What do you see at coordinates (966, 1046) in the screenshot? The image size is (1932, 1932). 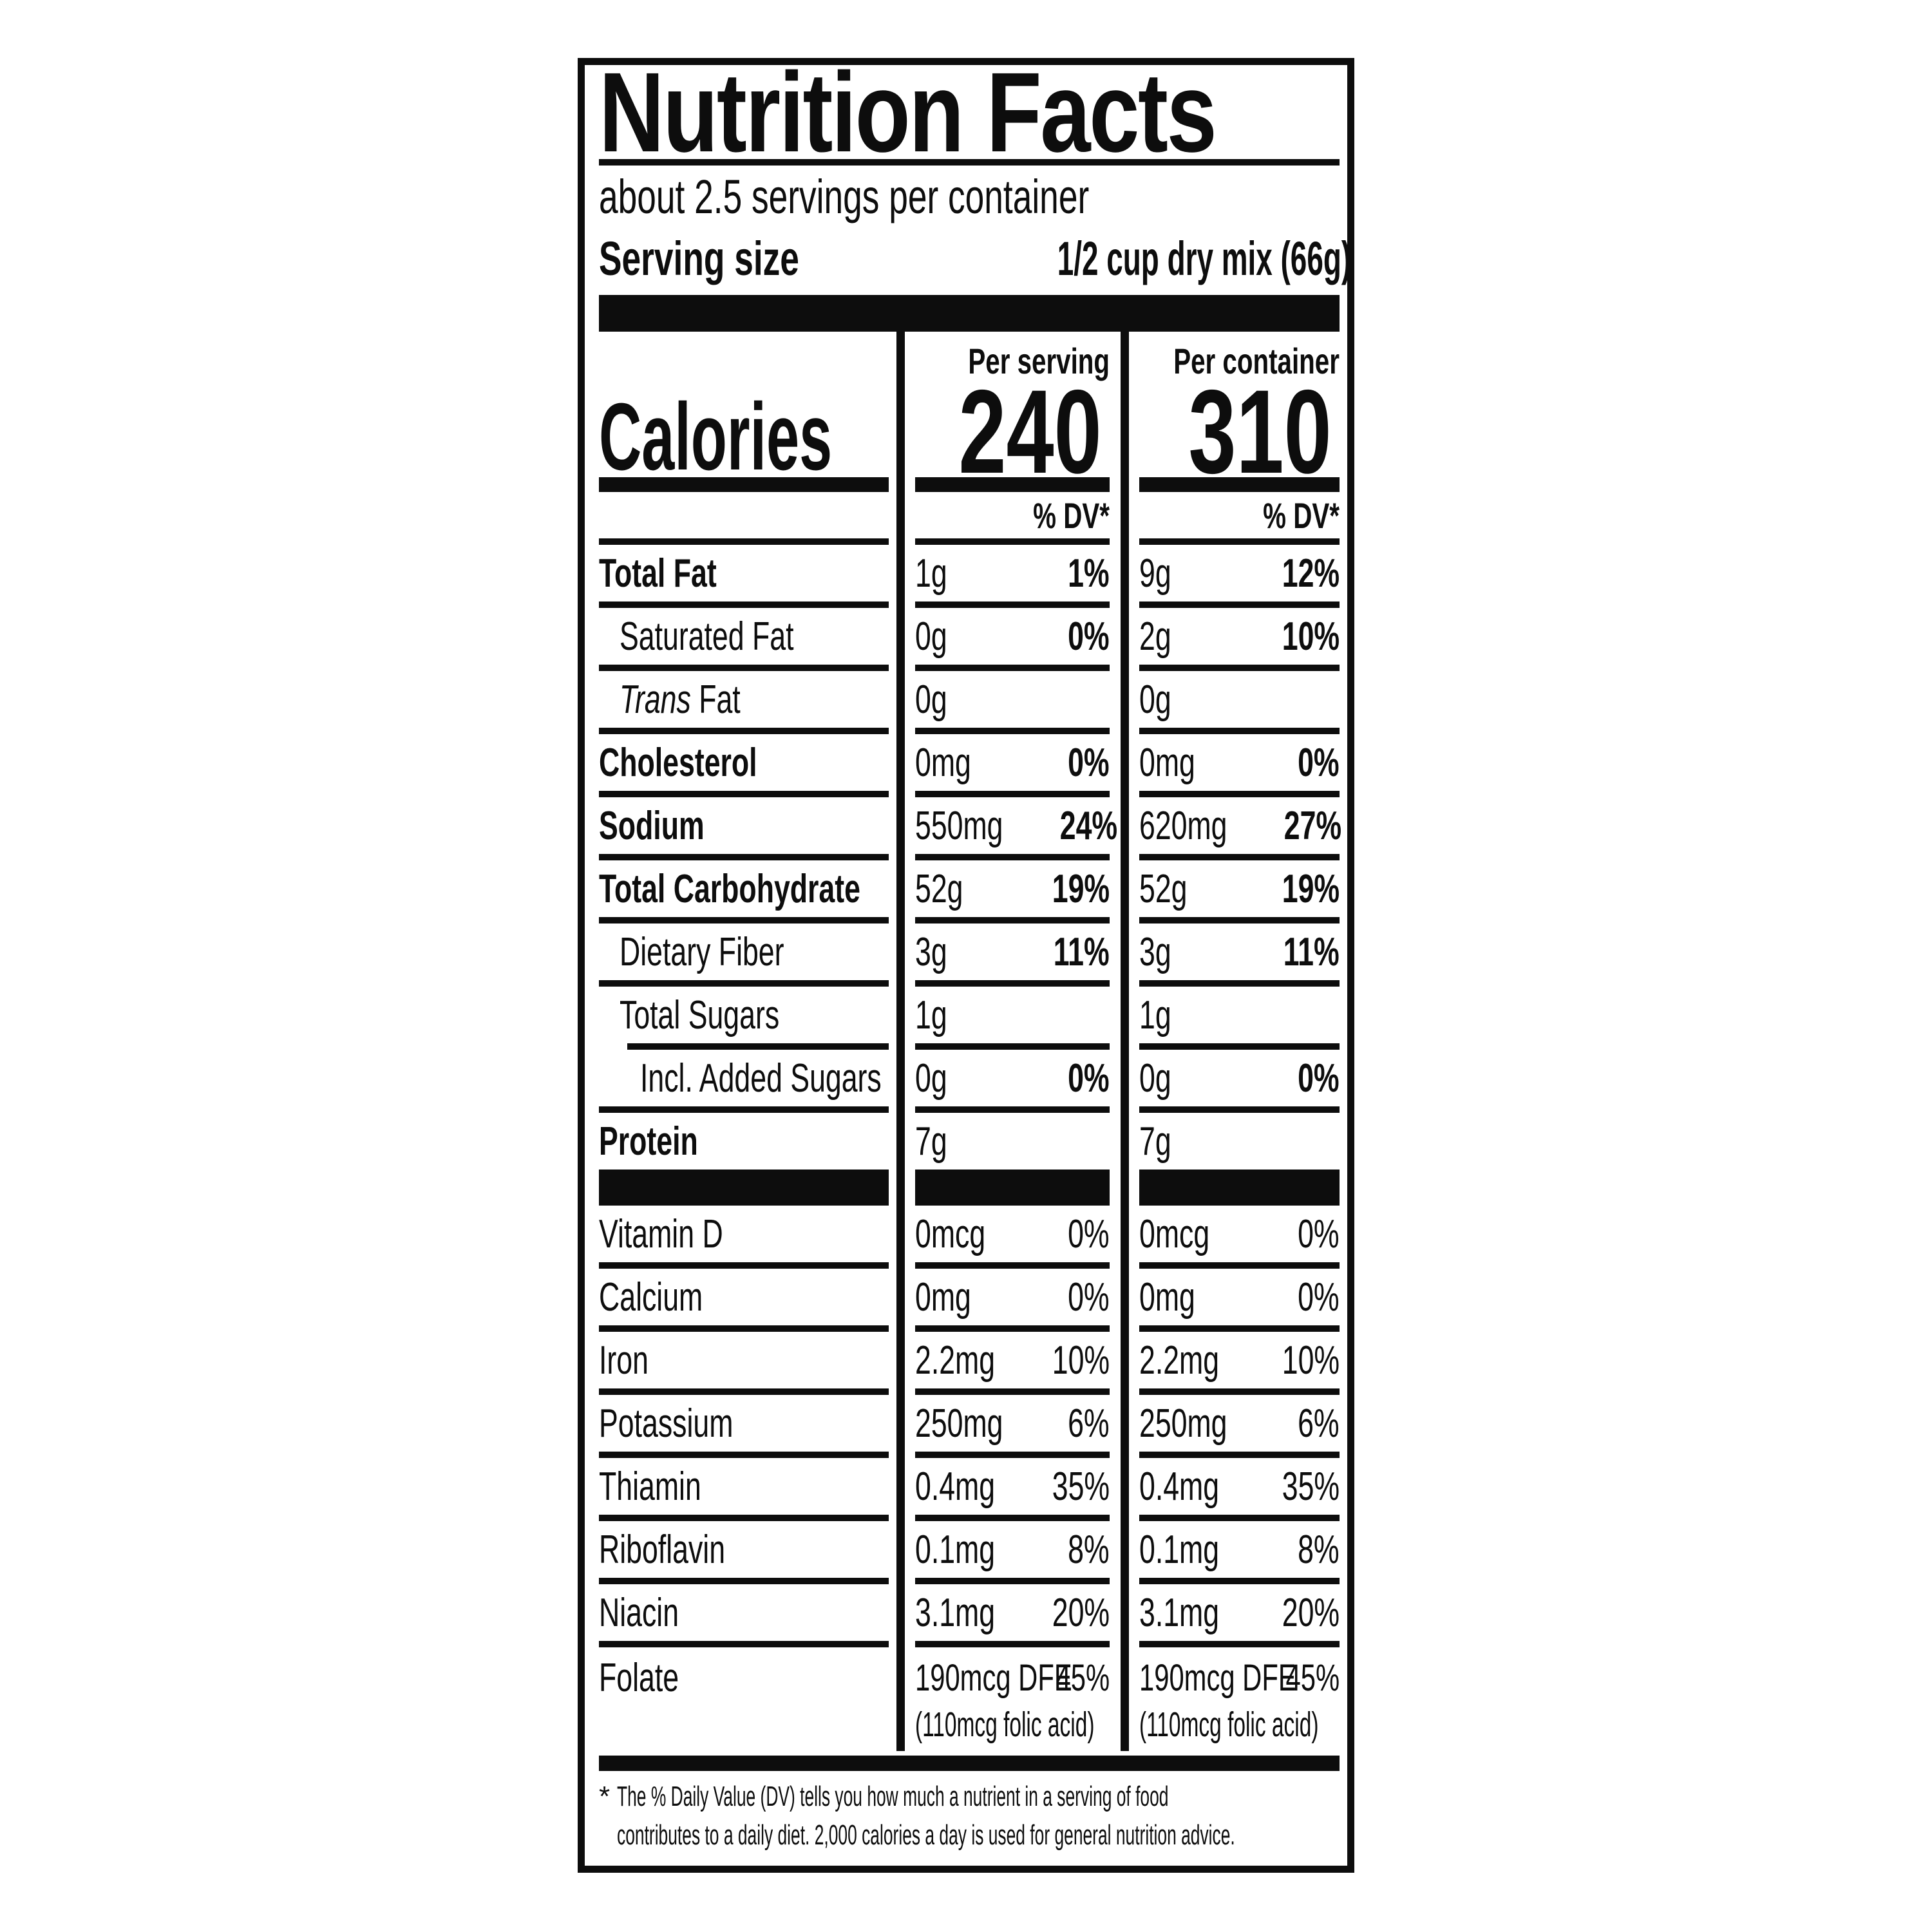 I see `row-separator-indented` at bounding box center [966, 1046].